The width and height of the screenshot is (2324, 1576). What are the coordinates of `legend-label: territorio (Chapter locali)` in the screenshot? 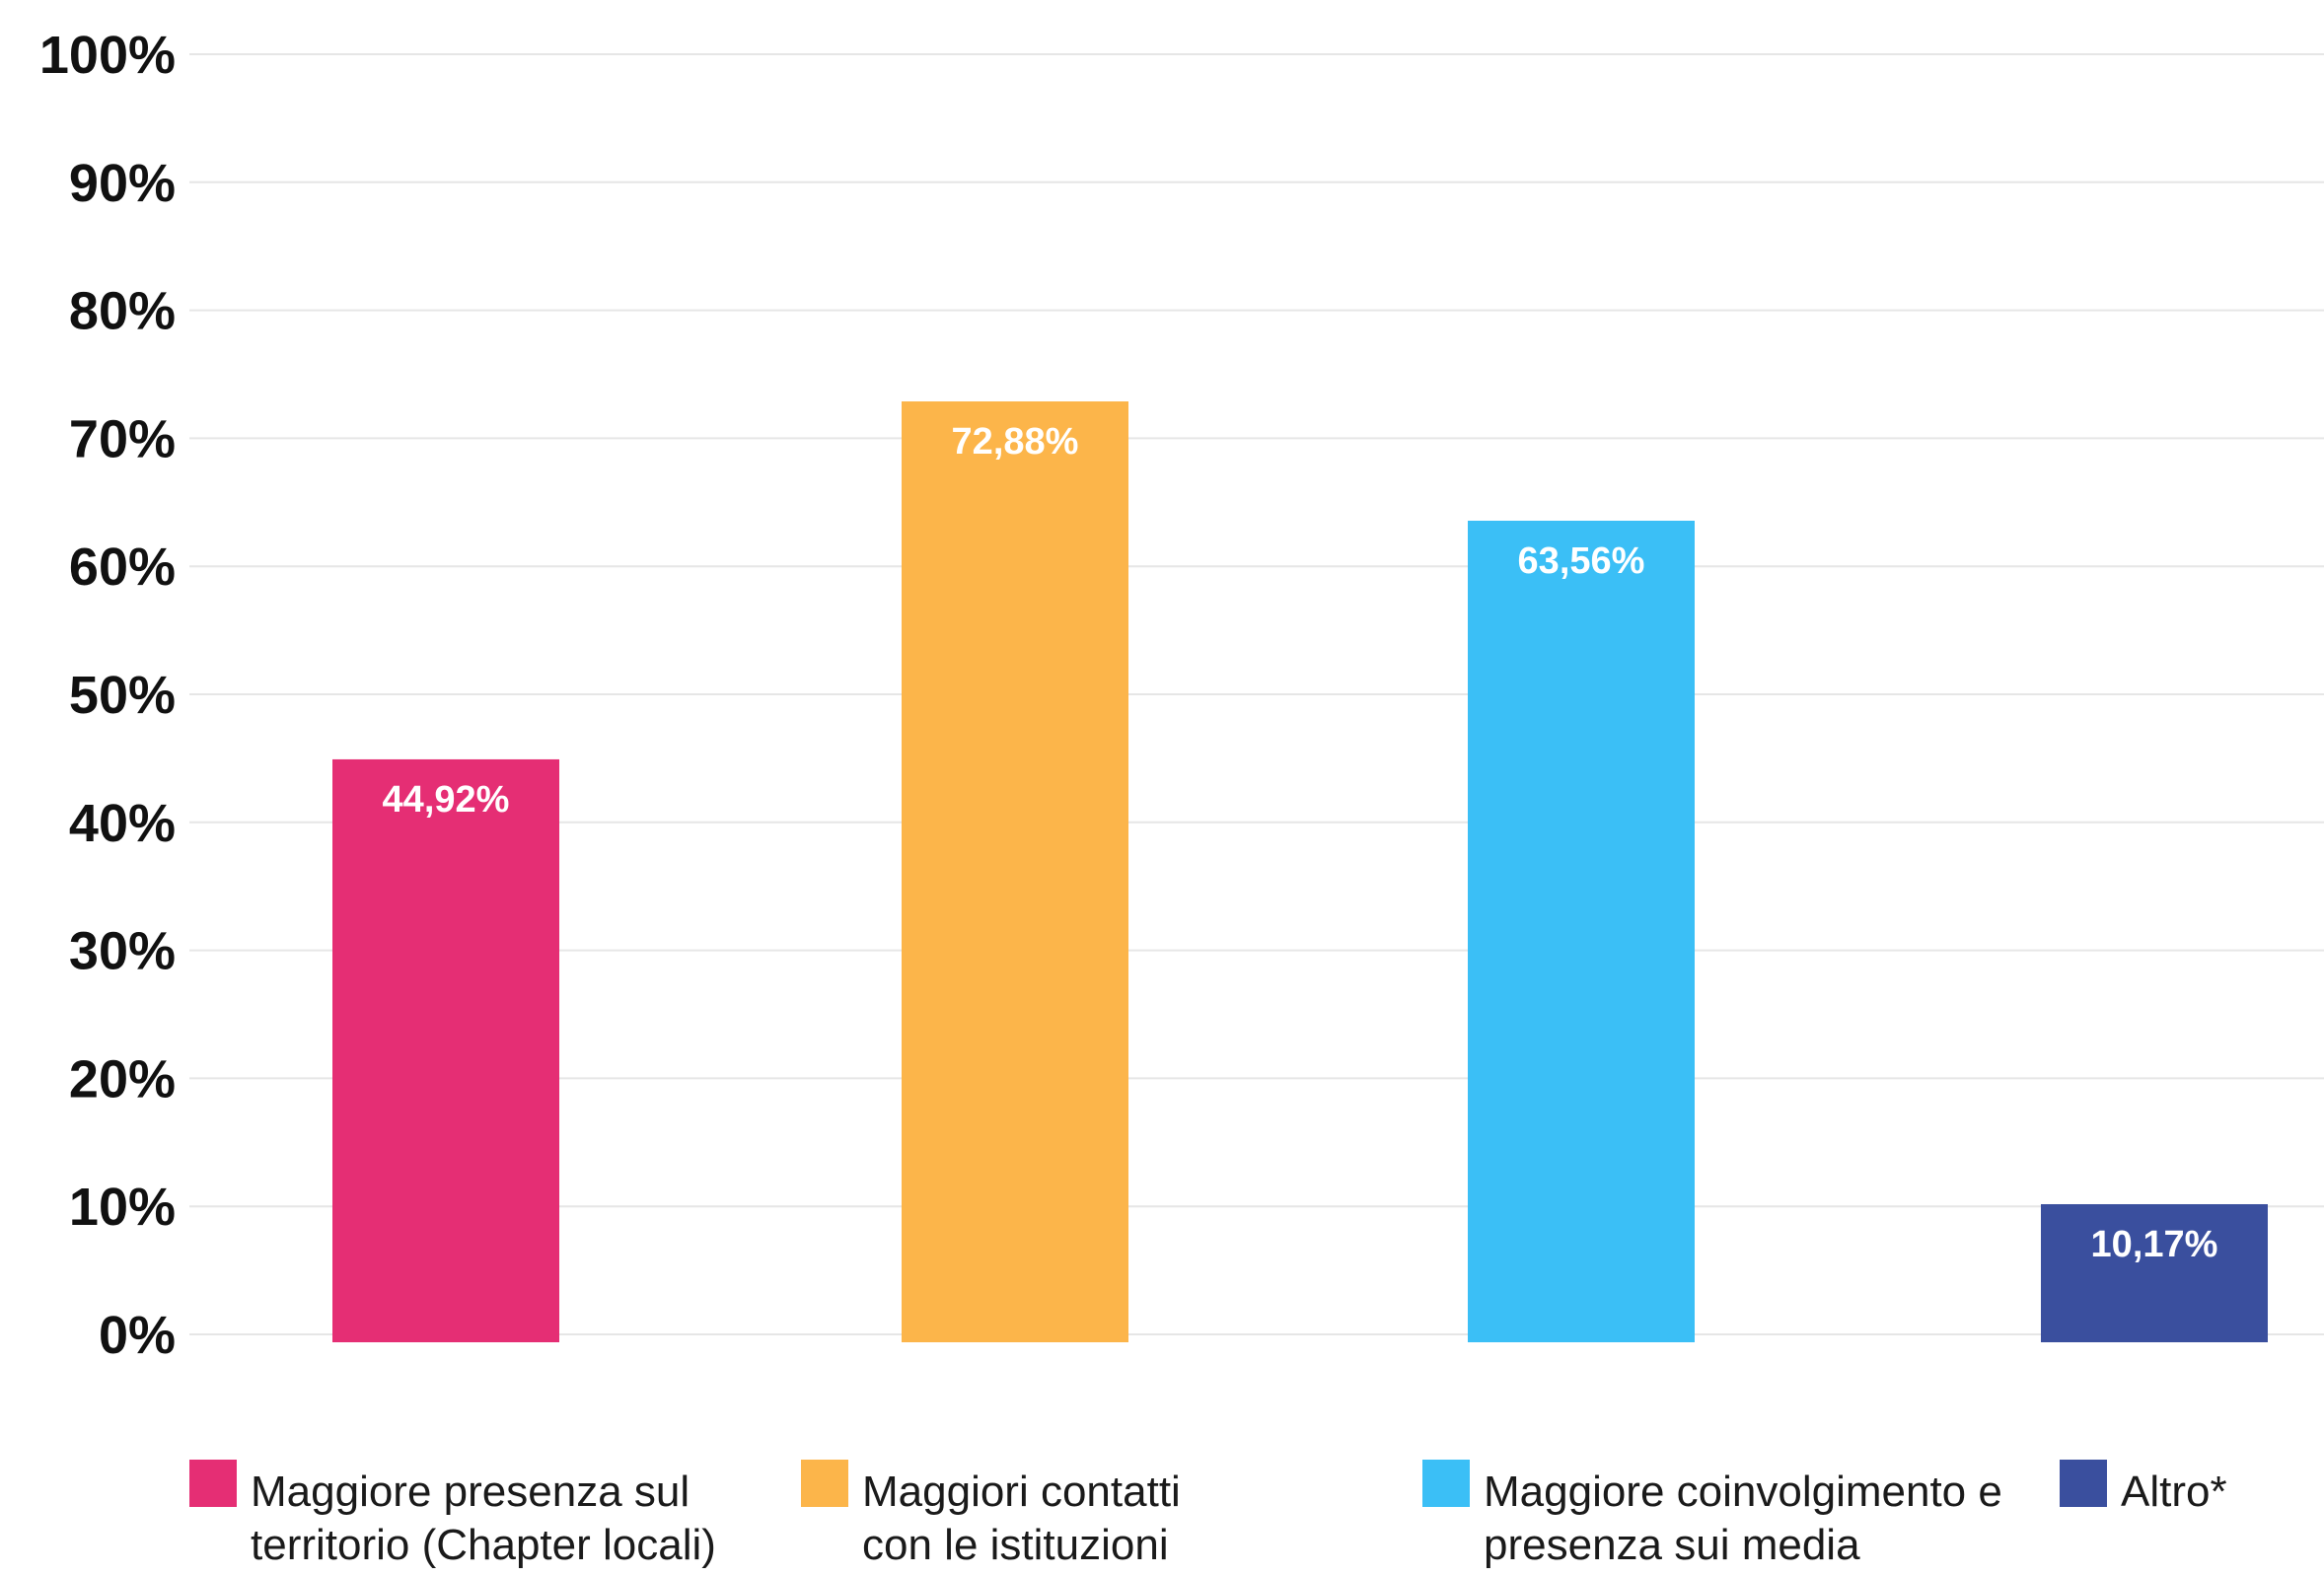 It's located at (483, 1545).